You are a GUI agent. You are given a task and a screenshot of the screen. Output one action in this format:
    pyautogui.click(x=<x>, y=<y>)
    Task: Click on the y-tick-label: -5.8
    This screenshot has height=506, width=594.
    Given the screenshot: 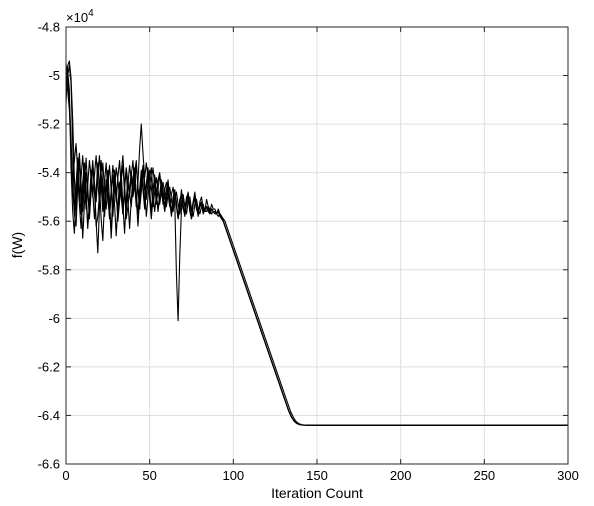 What is the action you would take?
    pyautogui.click(x=49, y=269)
    